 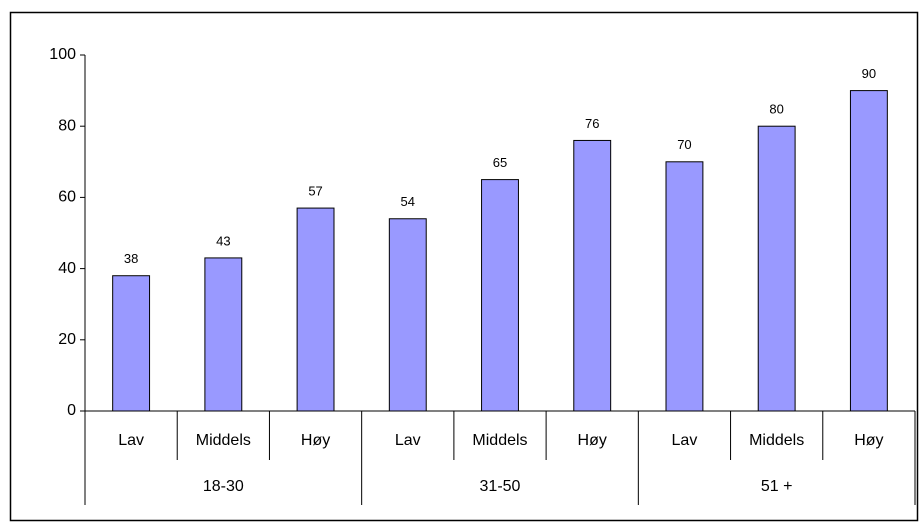 I want to click on value-label: 54, so click(x=408, y=201).